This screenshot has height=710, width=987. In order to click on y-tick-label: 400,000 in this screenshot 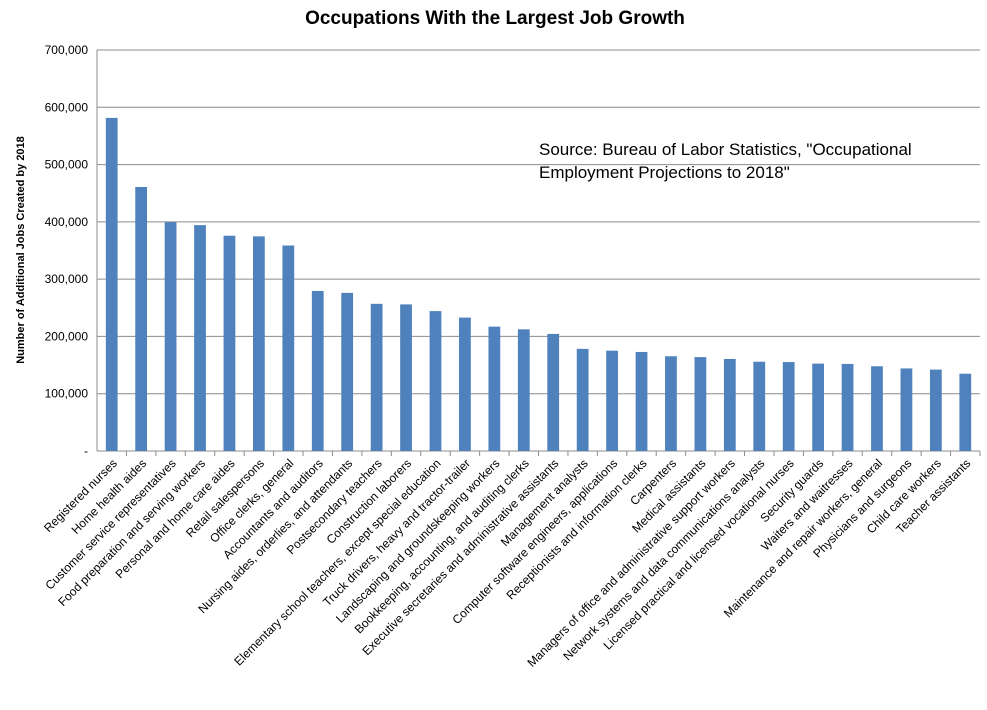, I will do `click(67, 222)`.